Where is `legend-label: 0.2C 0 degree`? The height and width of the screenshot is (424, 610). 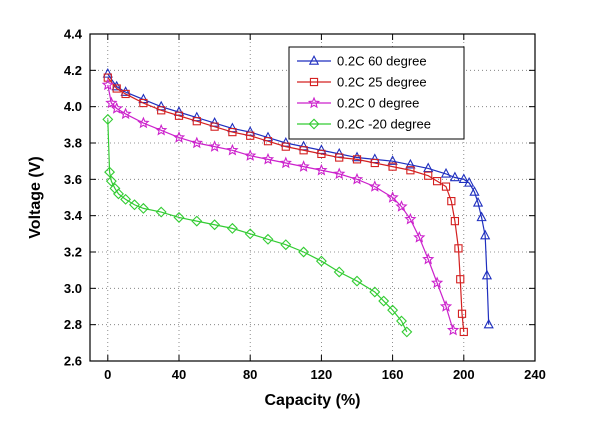
legend-label: 0.2C 0 degree is located at coordinates (378, 103).